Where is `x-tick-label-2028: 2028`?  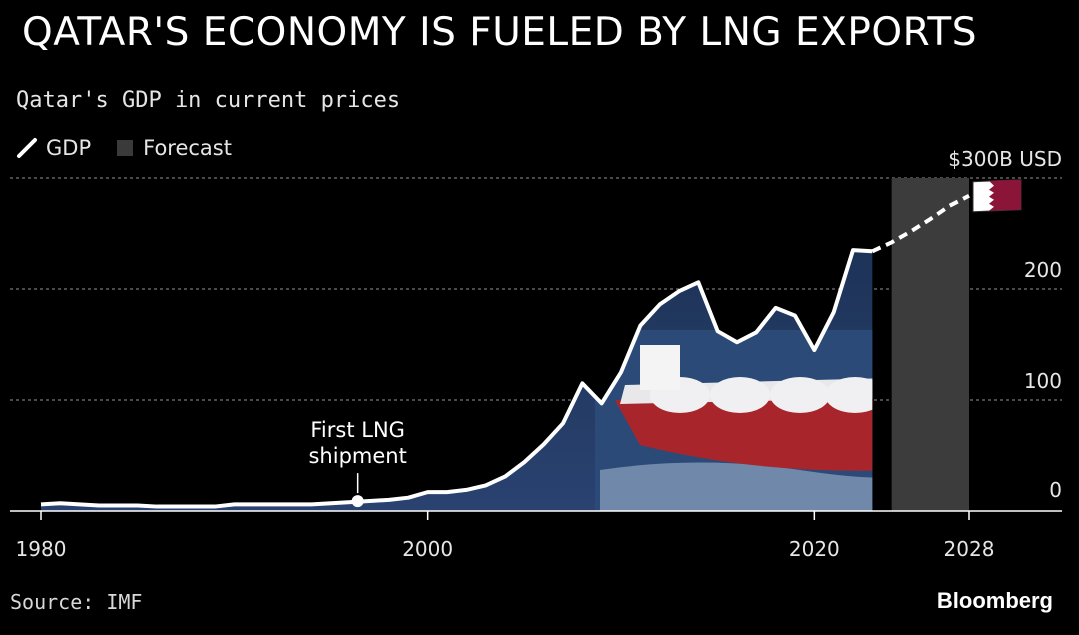
x-tick-label-2028: 2028 is located at coordinates (969, 549).